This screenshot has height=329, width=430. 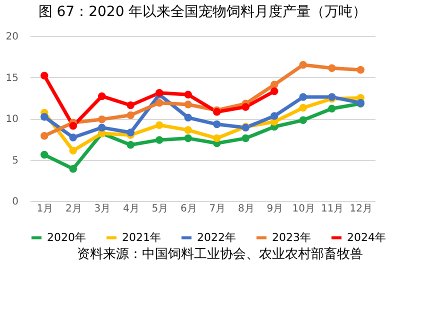 What do you see at coordinates (15, 160) in the screenshot?
I see `y-tick-label: 5` at bounding box center [15, 160].